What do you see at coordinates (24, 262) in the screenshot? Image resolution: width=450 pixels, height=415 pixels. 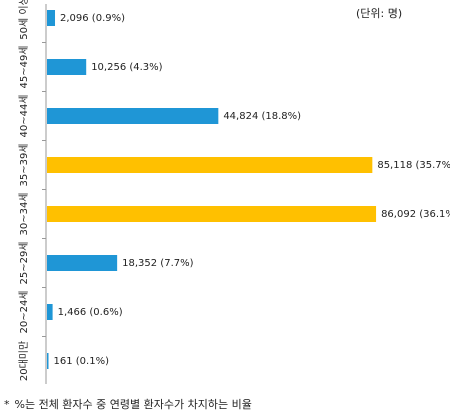 I see `category-label: 25~29세` at bounding box center [24, 262].